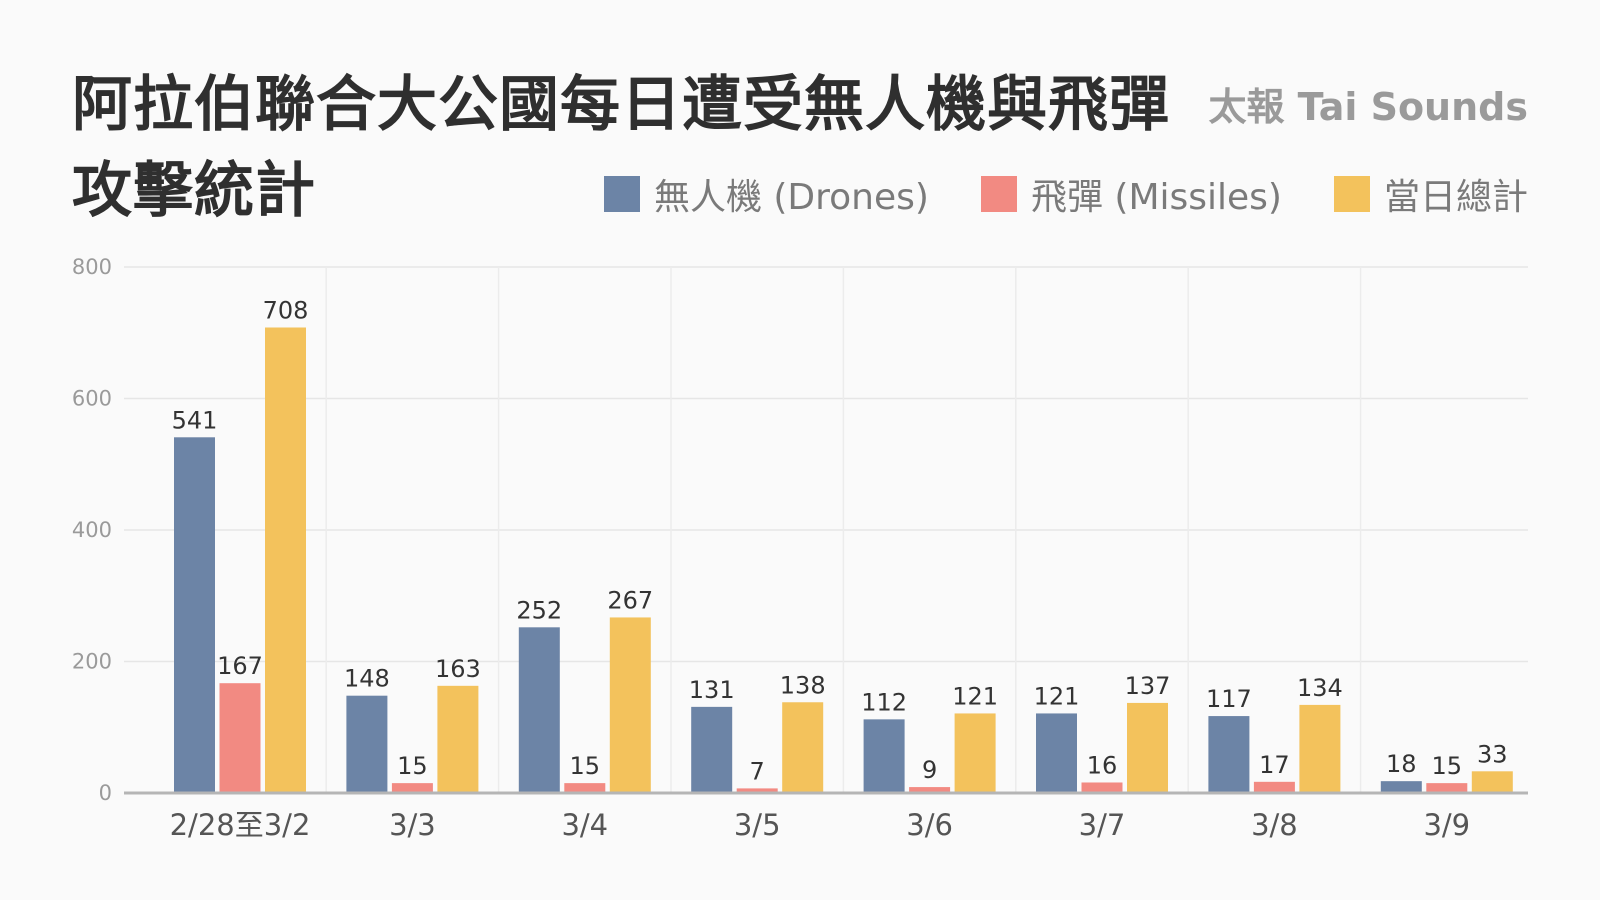 This screenshot has width=1600, height=900. What do you see at coordinates (998, 194) in the screenshot?
I see `legend-swatch-missiles` at bounding box center [998, 194].